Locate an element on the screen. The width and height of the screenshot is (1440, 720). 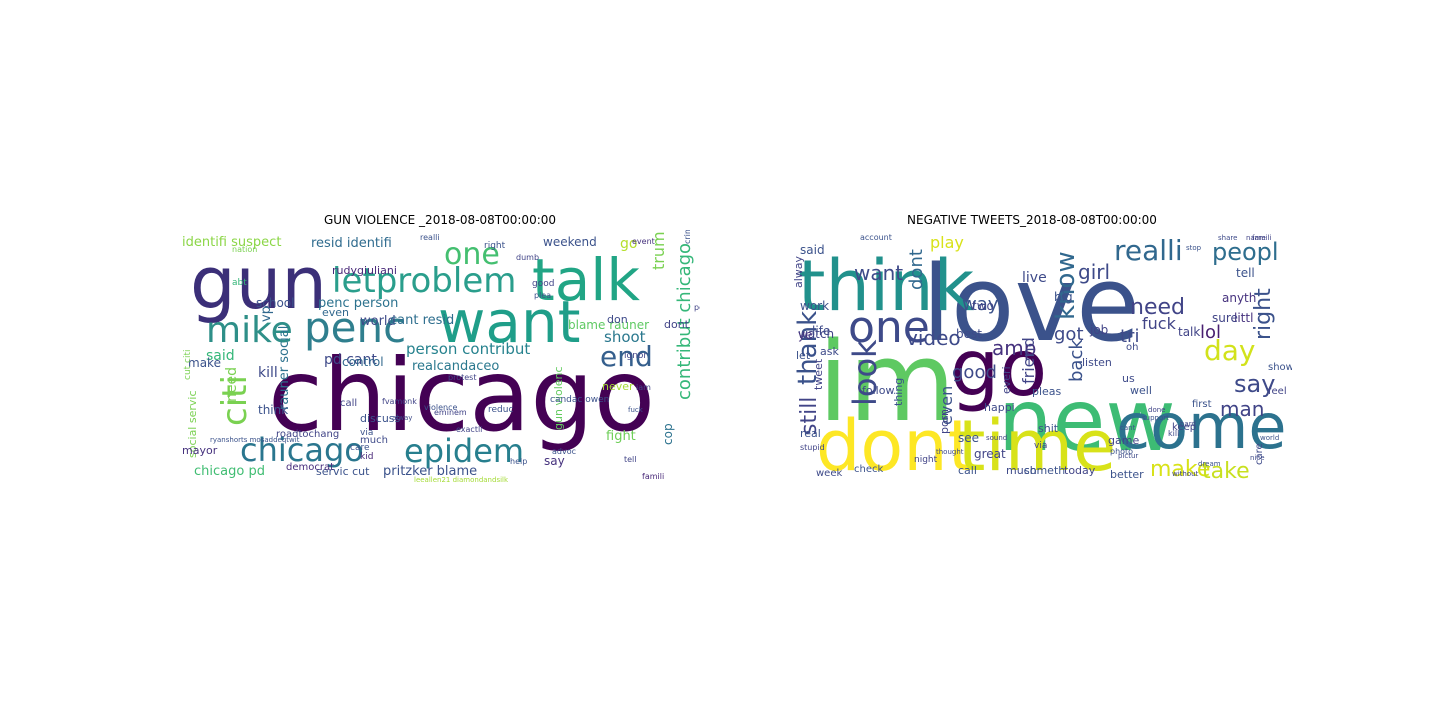
wordcloud-word: contribut chicago is located at coordinates (684, 321).